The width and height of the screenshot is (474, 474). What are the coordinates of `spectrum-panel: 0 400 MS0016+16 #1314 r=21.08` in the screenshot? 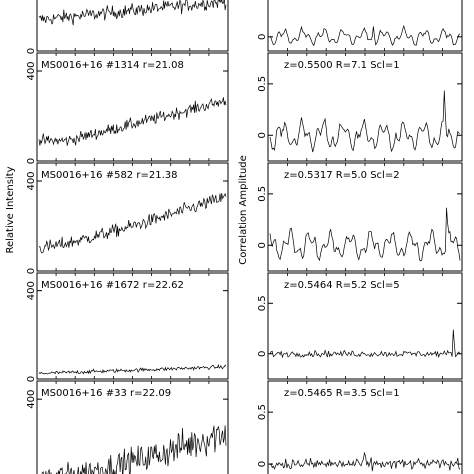 It's located at (127, 108).